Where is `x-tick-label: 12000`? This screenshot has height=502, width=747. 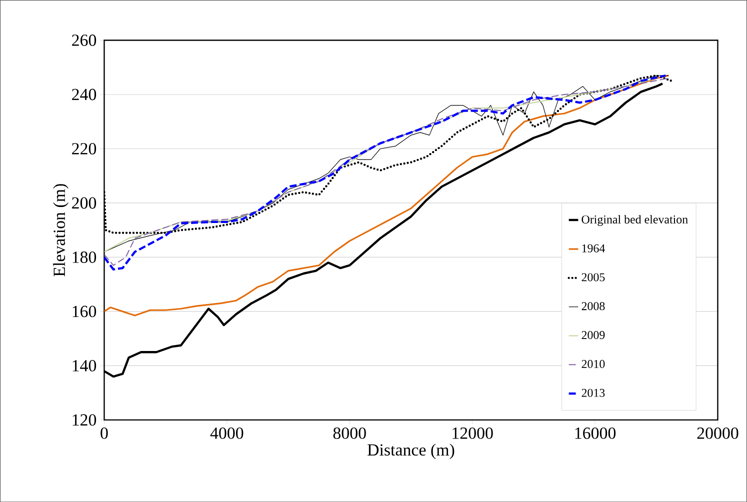 x-tick-label: 12000 is located at coordinates (472, 433).